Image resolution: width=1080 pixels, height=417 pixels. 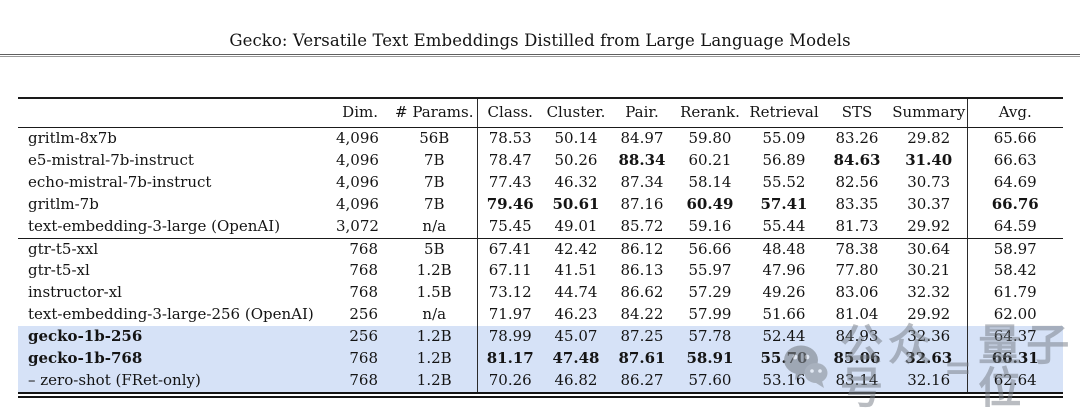 What do you see at coordinates (510, 113) in the screenshot?
I see `column-header-class: Class.` at bounding box center [510, 113].